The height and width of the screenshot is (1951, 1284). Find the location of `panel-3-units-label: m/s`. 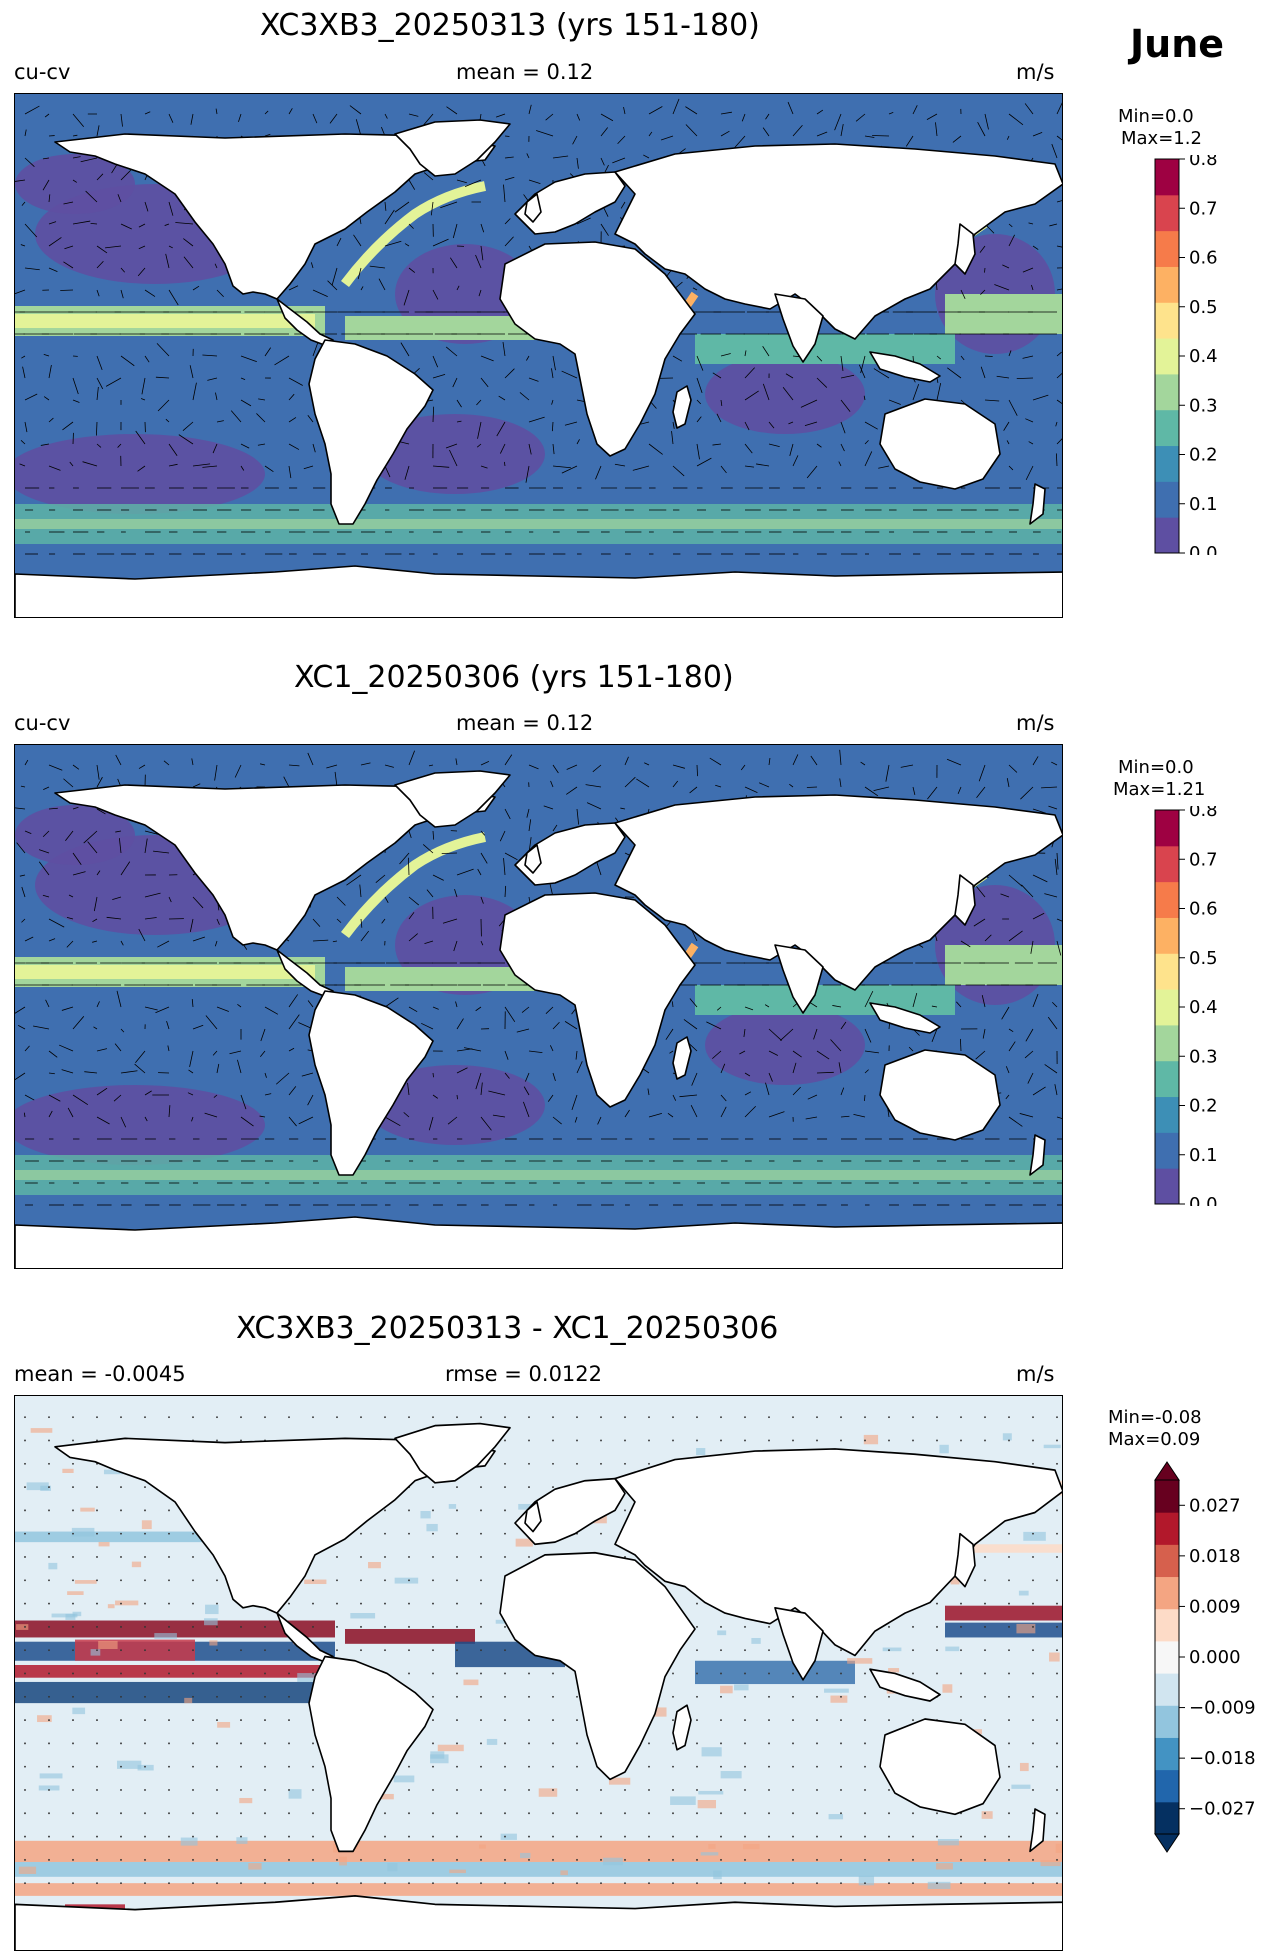

panel-3-units-label: m/s is located at coordinates (1035, 1374).